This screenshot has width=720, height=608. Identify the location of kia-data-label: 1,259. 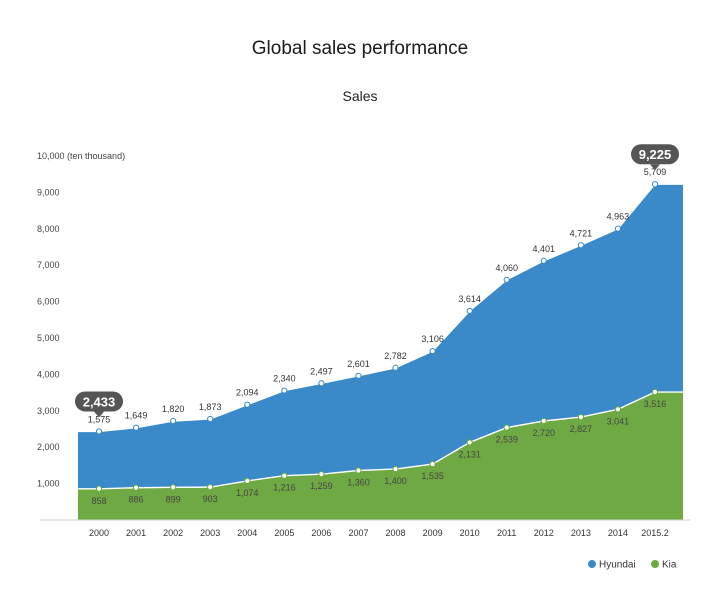
(321, 486).